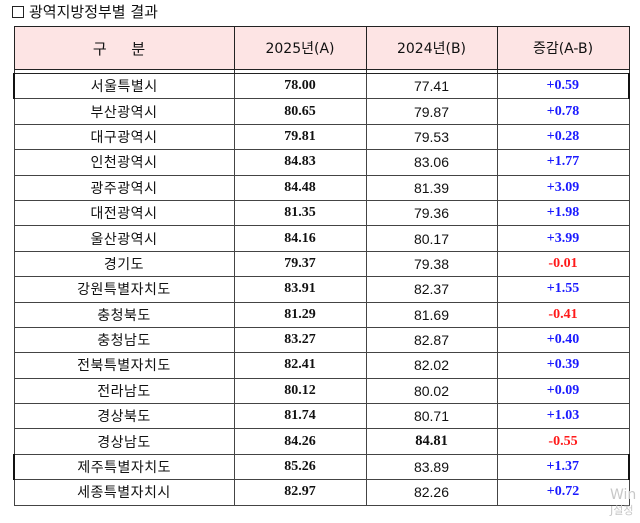 This screenshot has height=523, width=640. Describe the element at coordinates (124, 187) in the screenshot. I see `region-name-cell: 광주광역시` at that location.